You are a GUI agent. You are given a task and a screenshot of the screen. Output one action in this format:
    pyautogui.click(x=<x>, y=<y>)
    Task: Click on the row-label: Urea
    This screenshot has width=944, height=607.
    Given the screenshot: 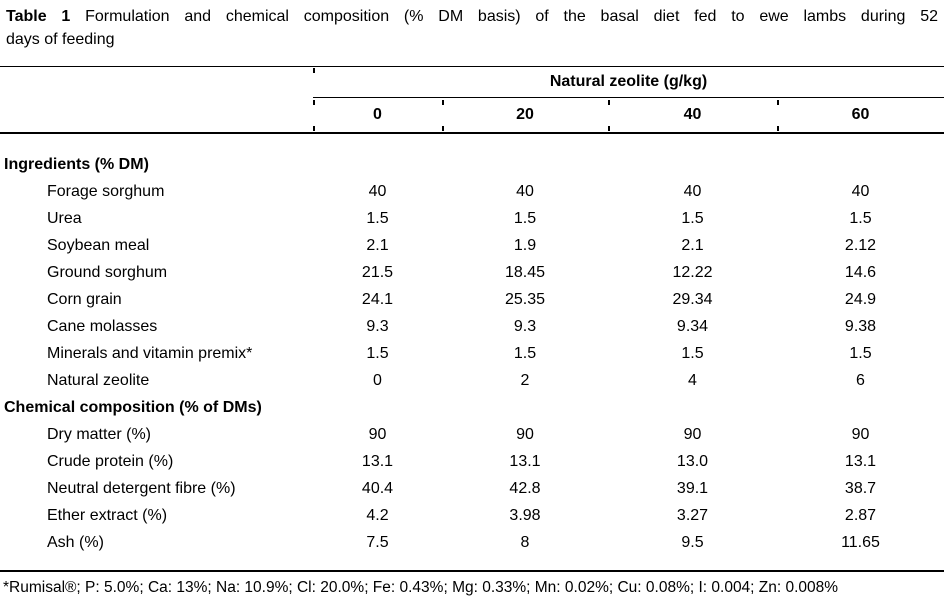 What is the action you would take?
    pyautogui.click(x=64, y=218)
    